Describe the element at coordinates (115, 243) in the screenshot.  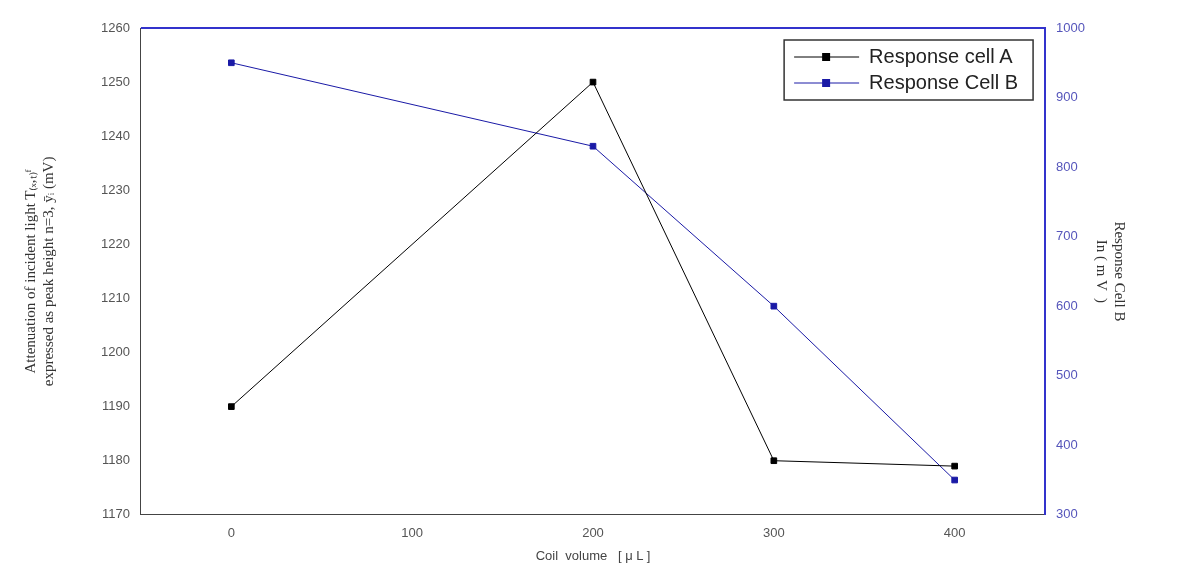
I see `y-tick-label: 1220` at that location.